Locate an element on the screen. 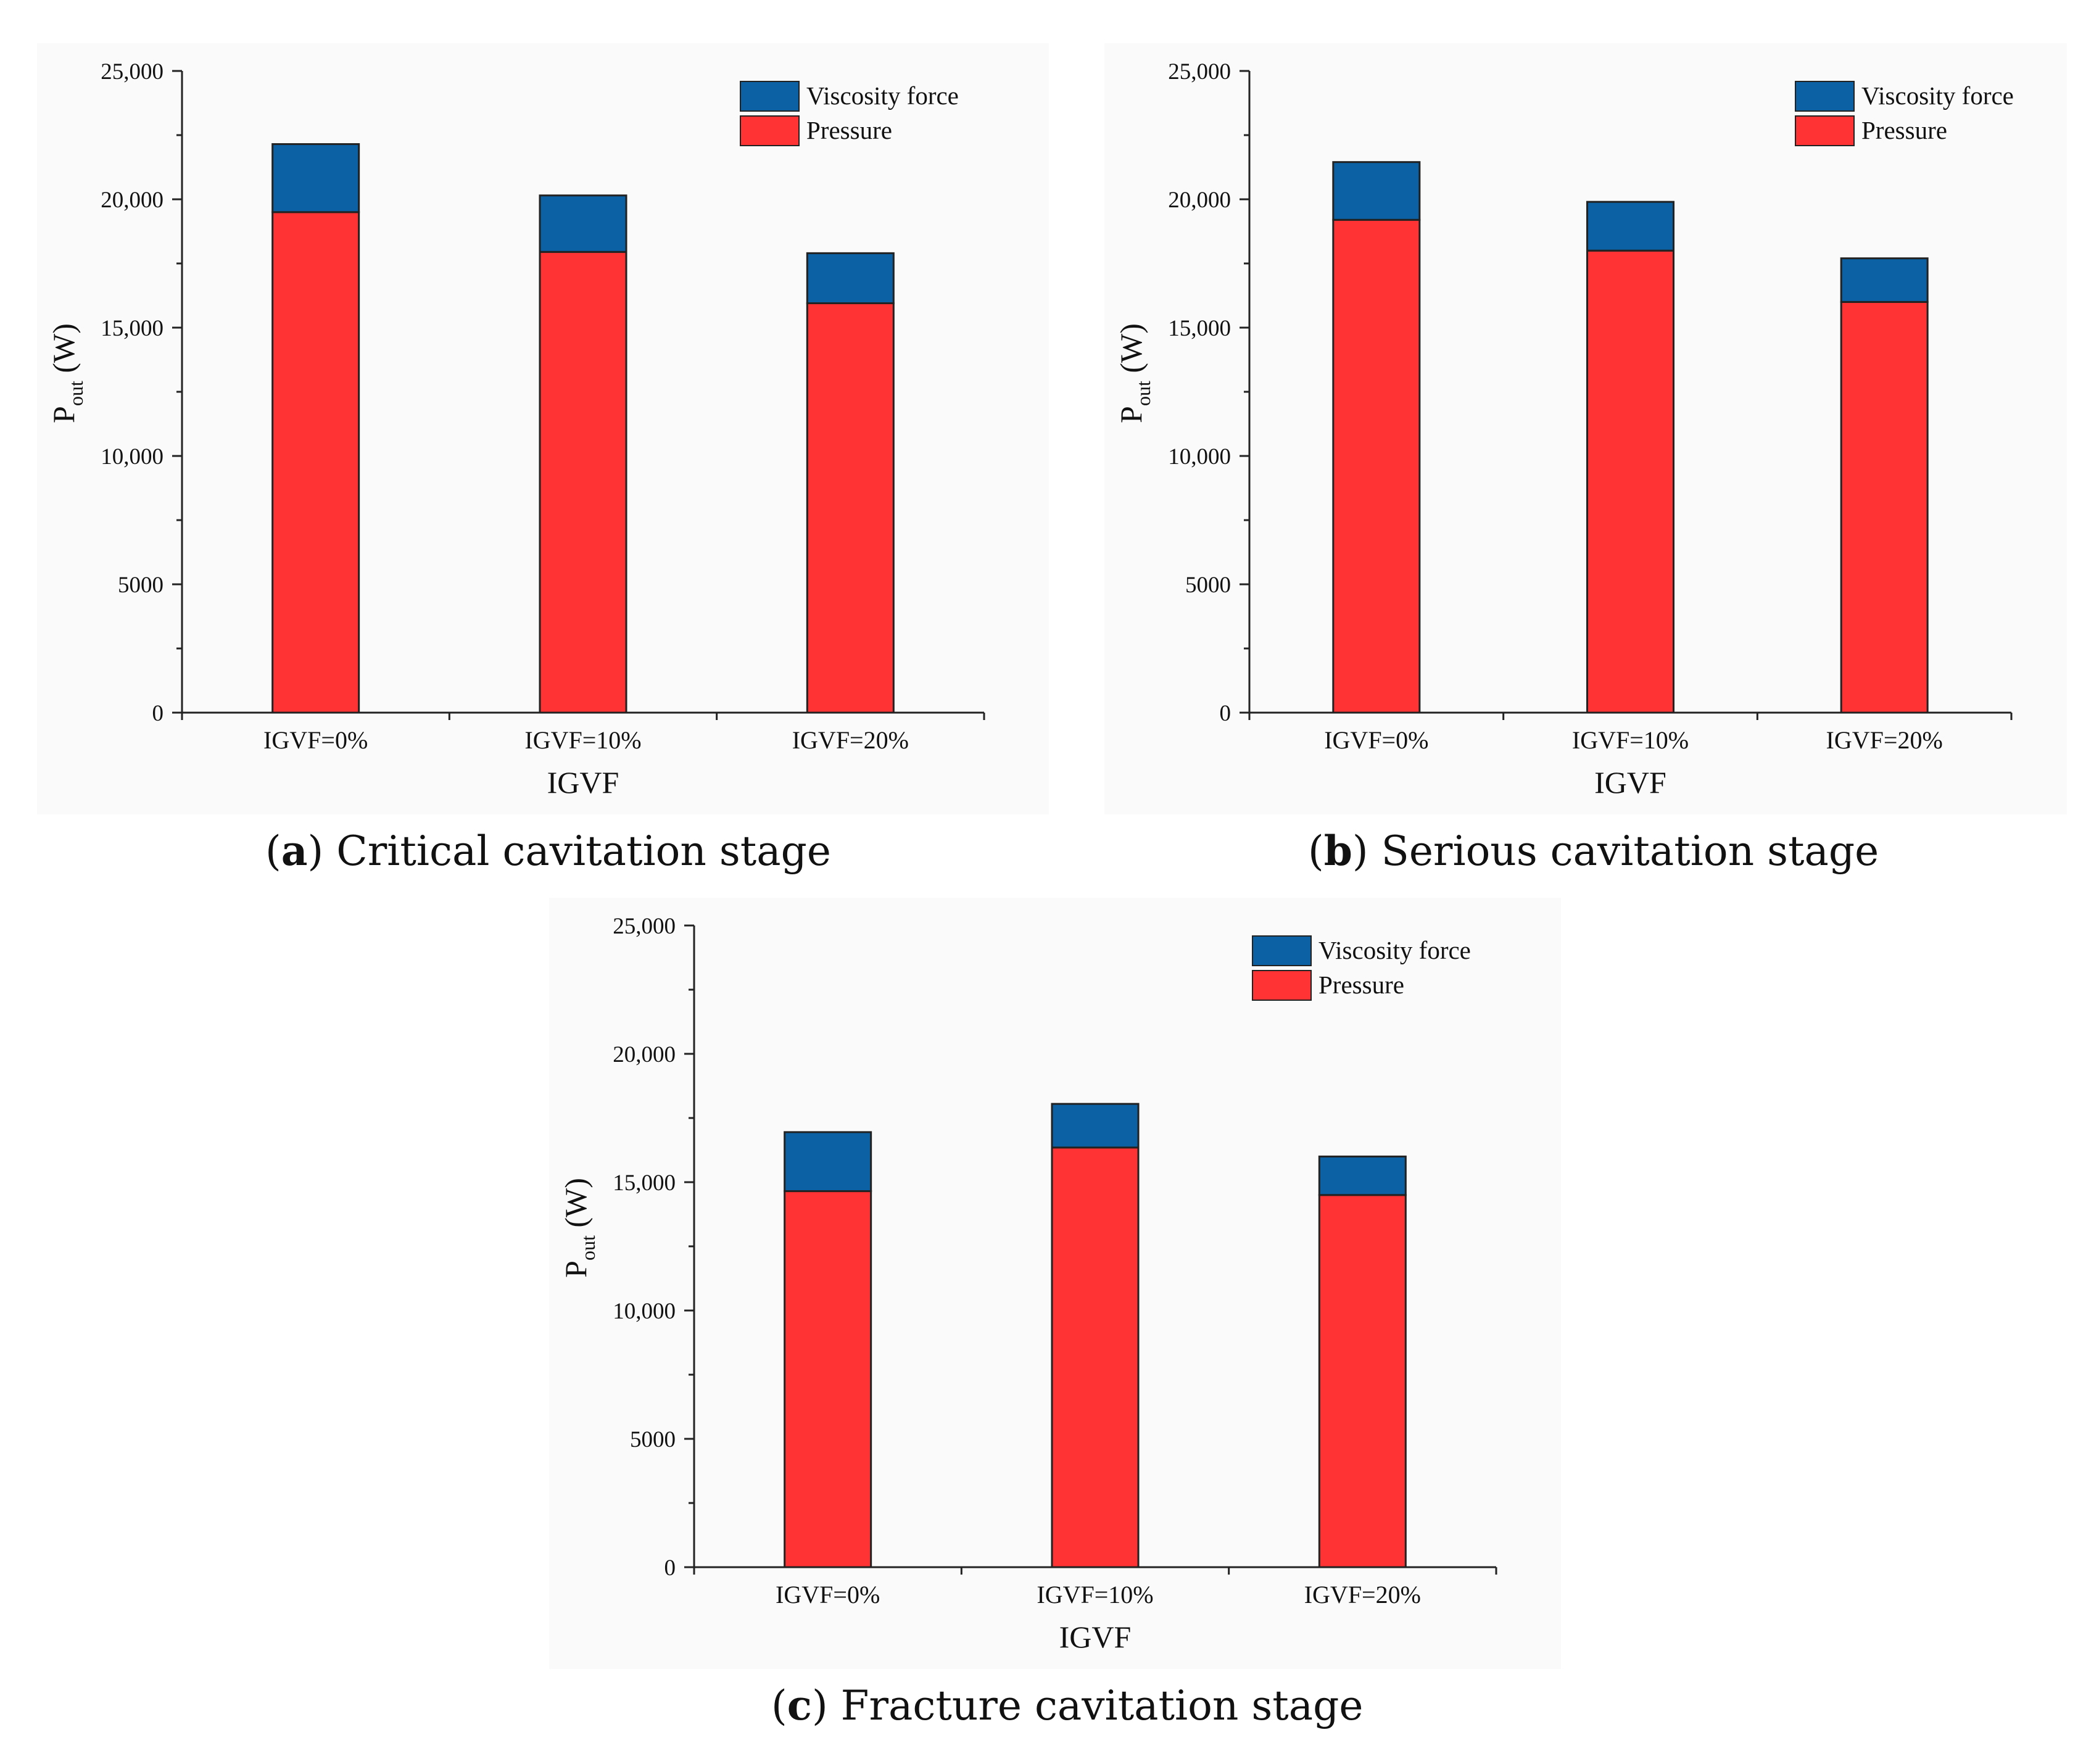 Image resolution: width=2078 pixels, height=1764 pixels. caption-a-letter: a is located at coordinates (294, 851).